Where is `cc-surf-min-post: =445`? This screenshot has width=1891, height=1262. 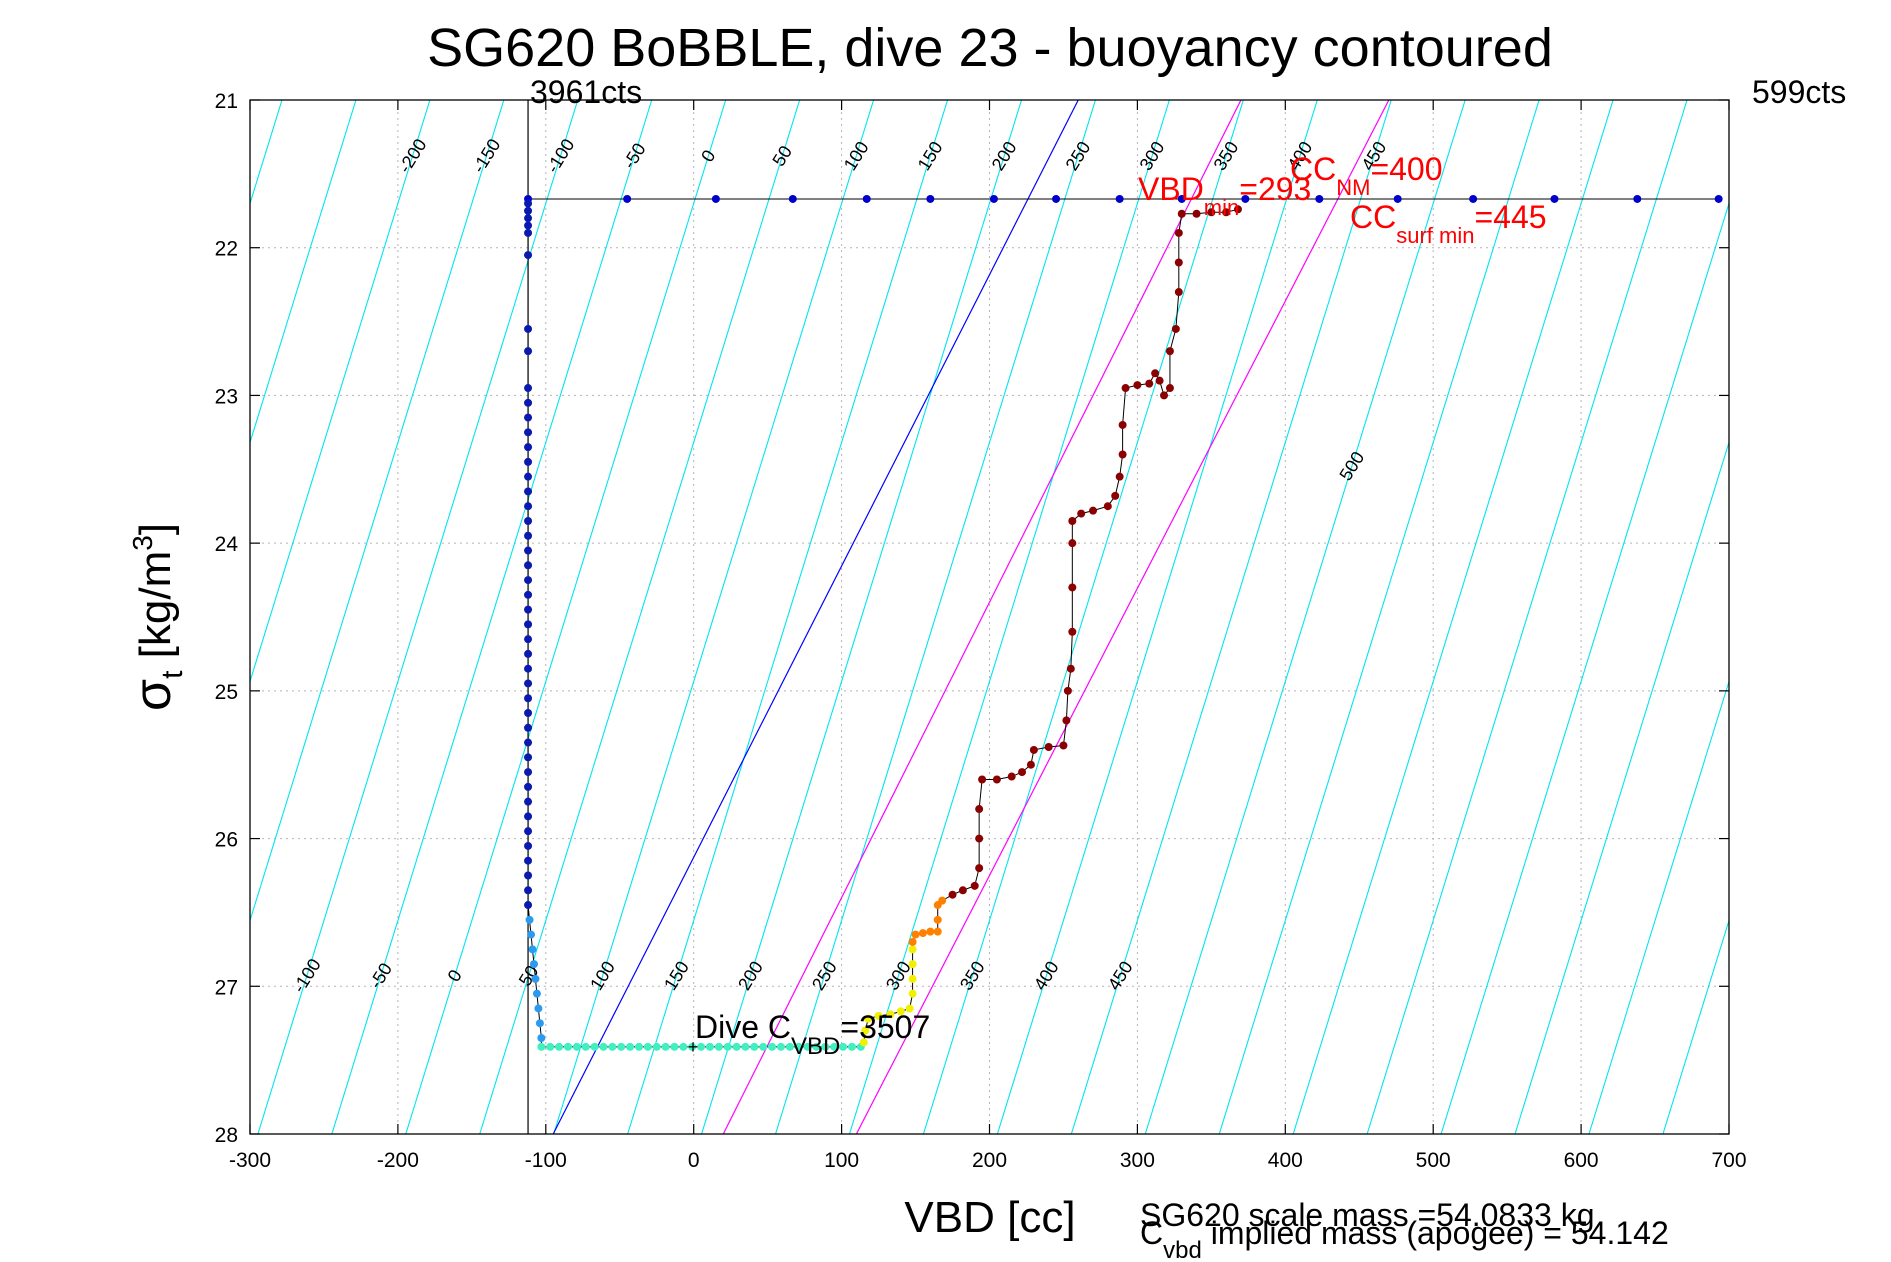
cc-surf-min-post: =445 is located at coordinates (1510, 217).